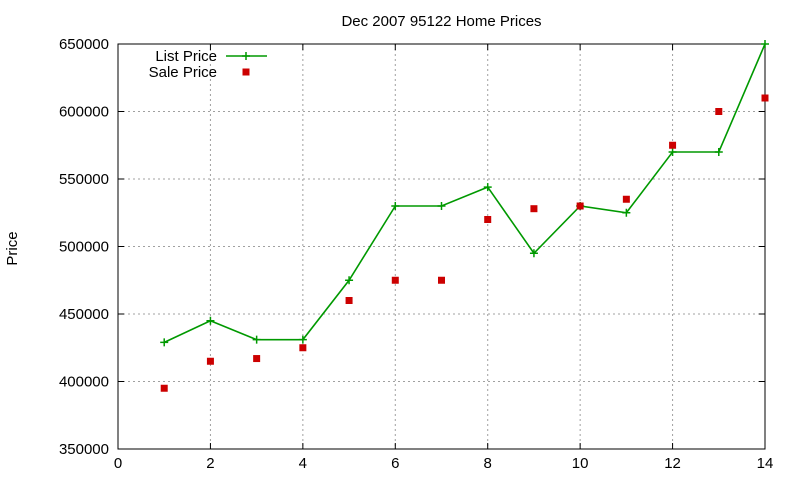 Image resolution: width=800 pixels, height=480 pixels. Describe the element at coordinates (118, 463) in the screenshot. I see `x-tick-label: 0` at that location.